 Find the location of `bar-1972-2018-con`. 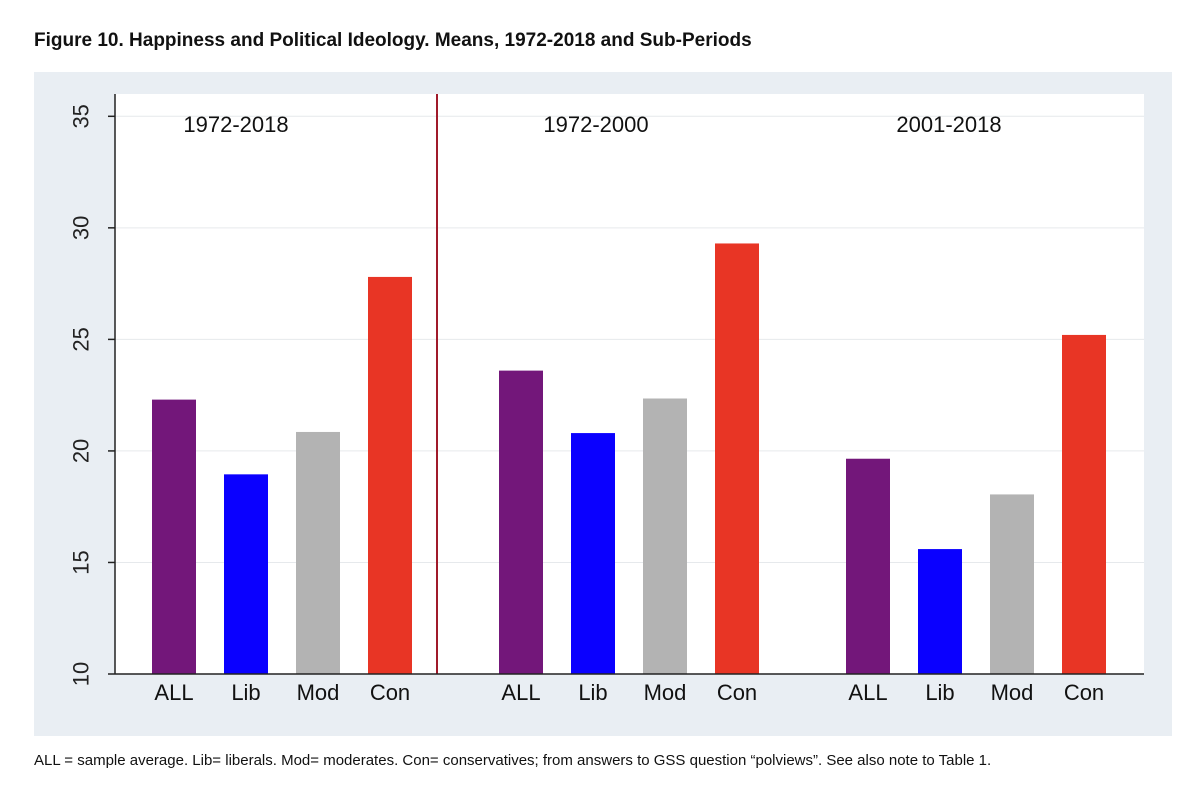

bar-1972-2018-con is located at coordinates (390, 475).